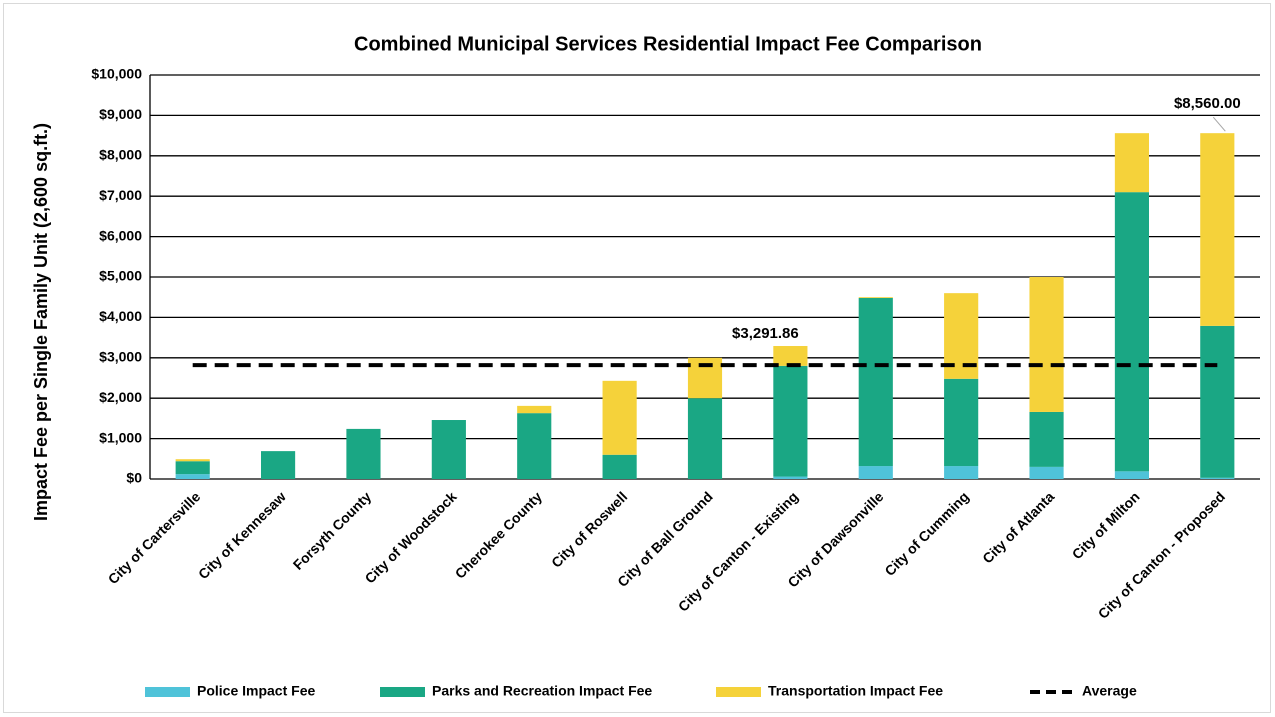 The image size is (1275, 717). What do you see at coordinates (120, 195) in the screenshot?
I see `y-tick-label: $7,000` at bounding box center [120, 195].